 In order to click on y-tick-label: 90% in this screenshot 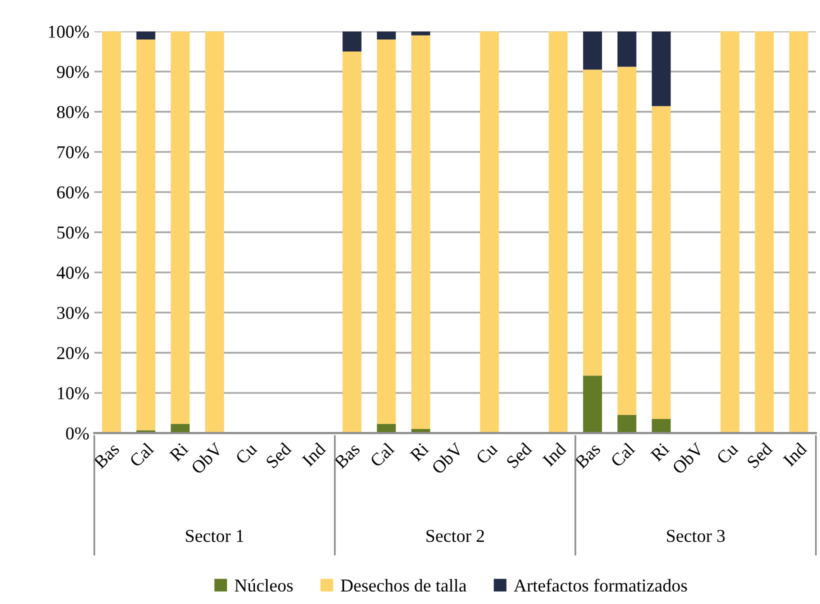, I will do `click(72, 72)`.